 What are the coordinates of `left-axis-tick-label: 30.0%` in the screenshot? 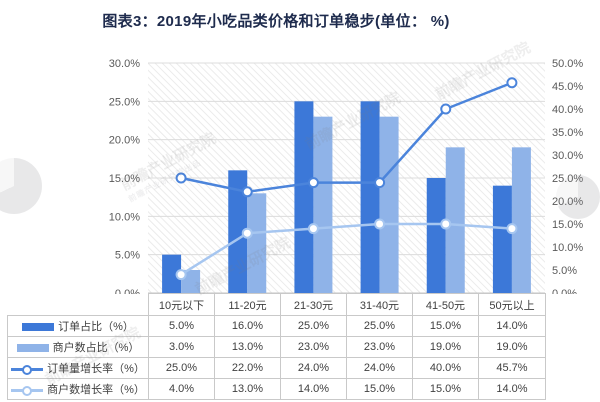 It's located at (124, 64).